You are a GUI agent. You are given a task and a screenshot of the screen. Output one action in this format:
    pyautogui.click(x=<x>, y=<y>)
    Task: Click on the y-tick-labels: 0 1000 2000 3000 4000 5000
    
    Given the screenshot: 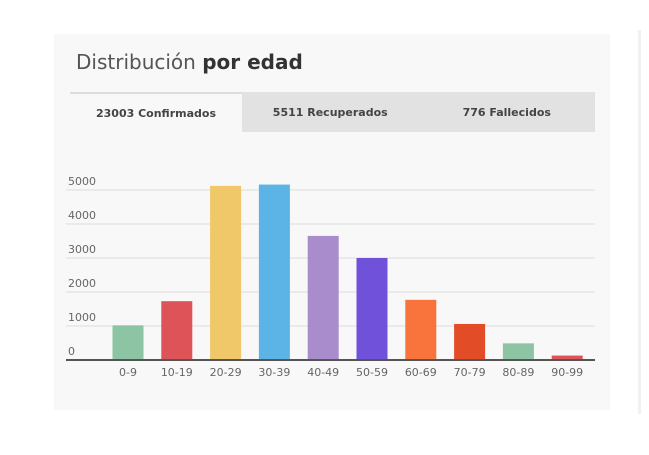 What is the action you would take?
    pyautogui.click(x=82, y=266)
    